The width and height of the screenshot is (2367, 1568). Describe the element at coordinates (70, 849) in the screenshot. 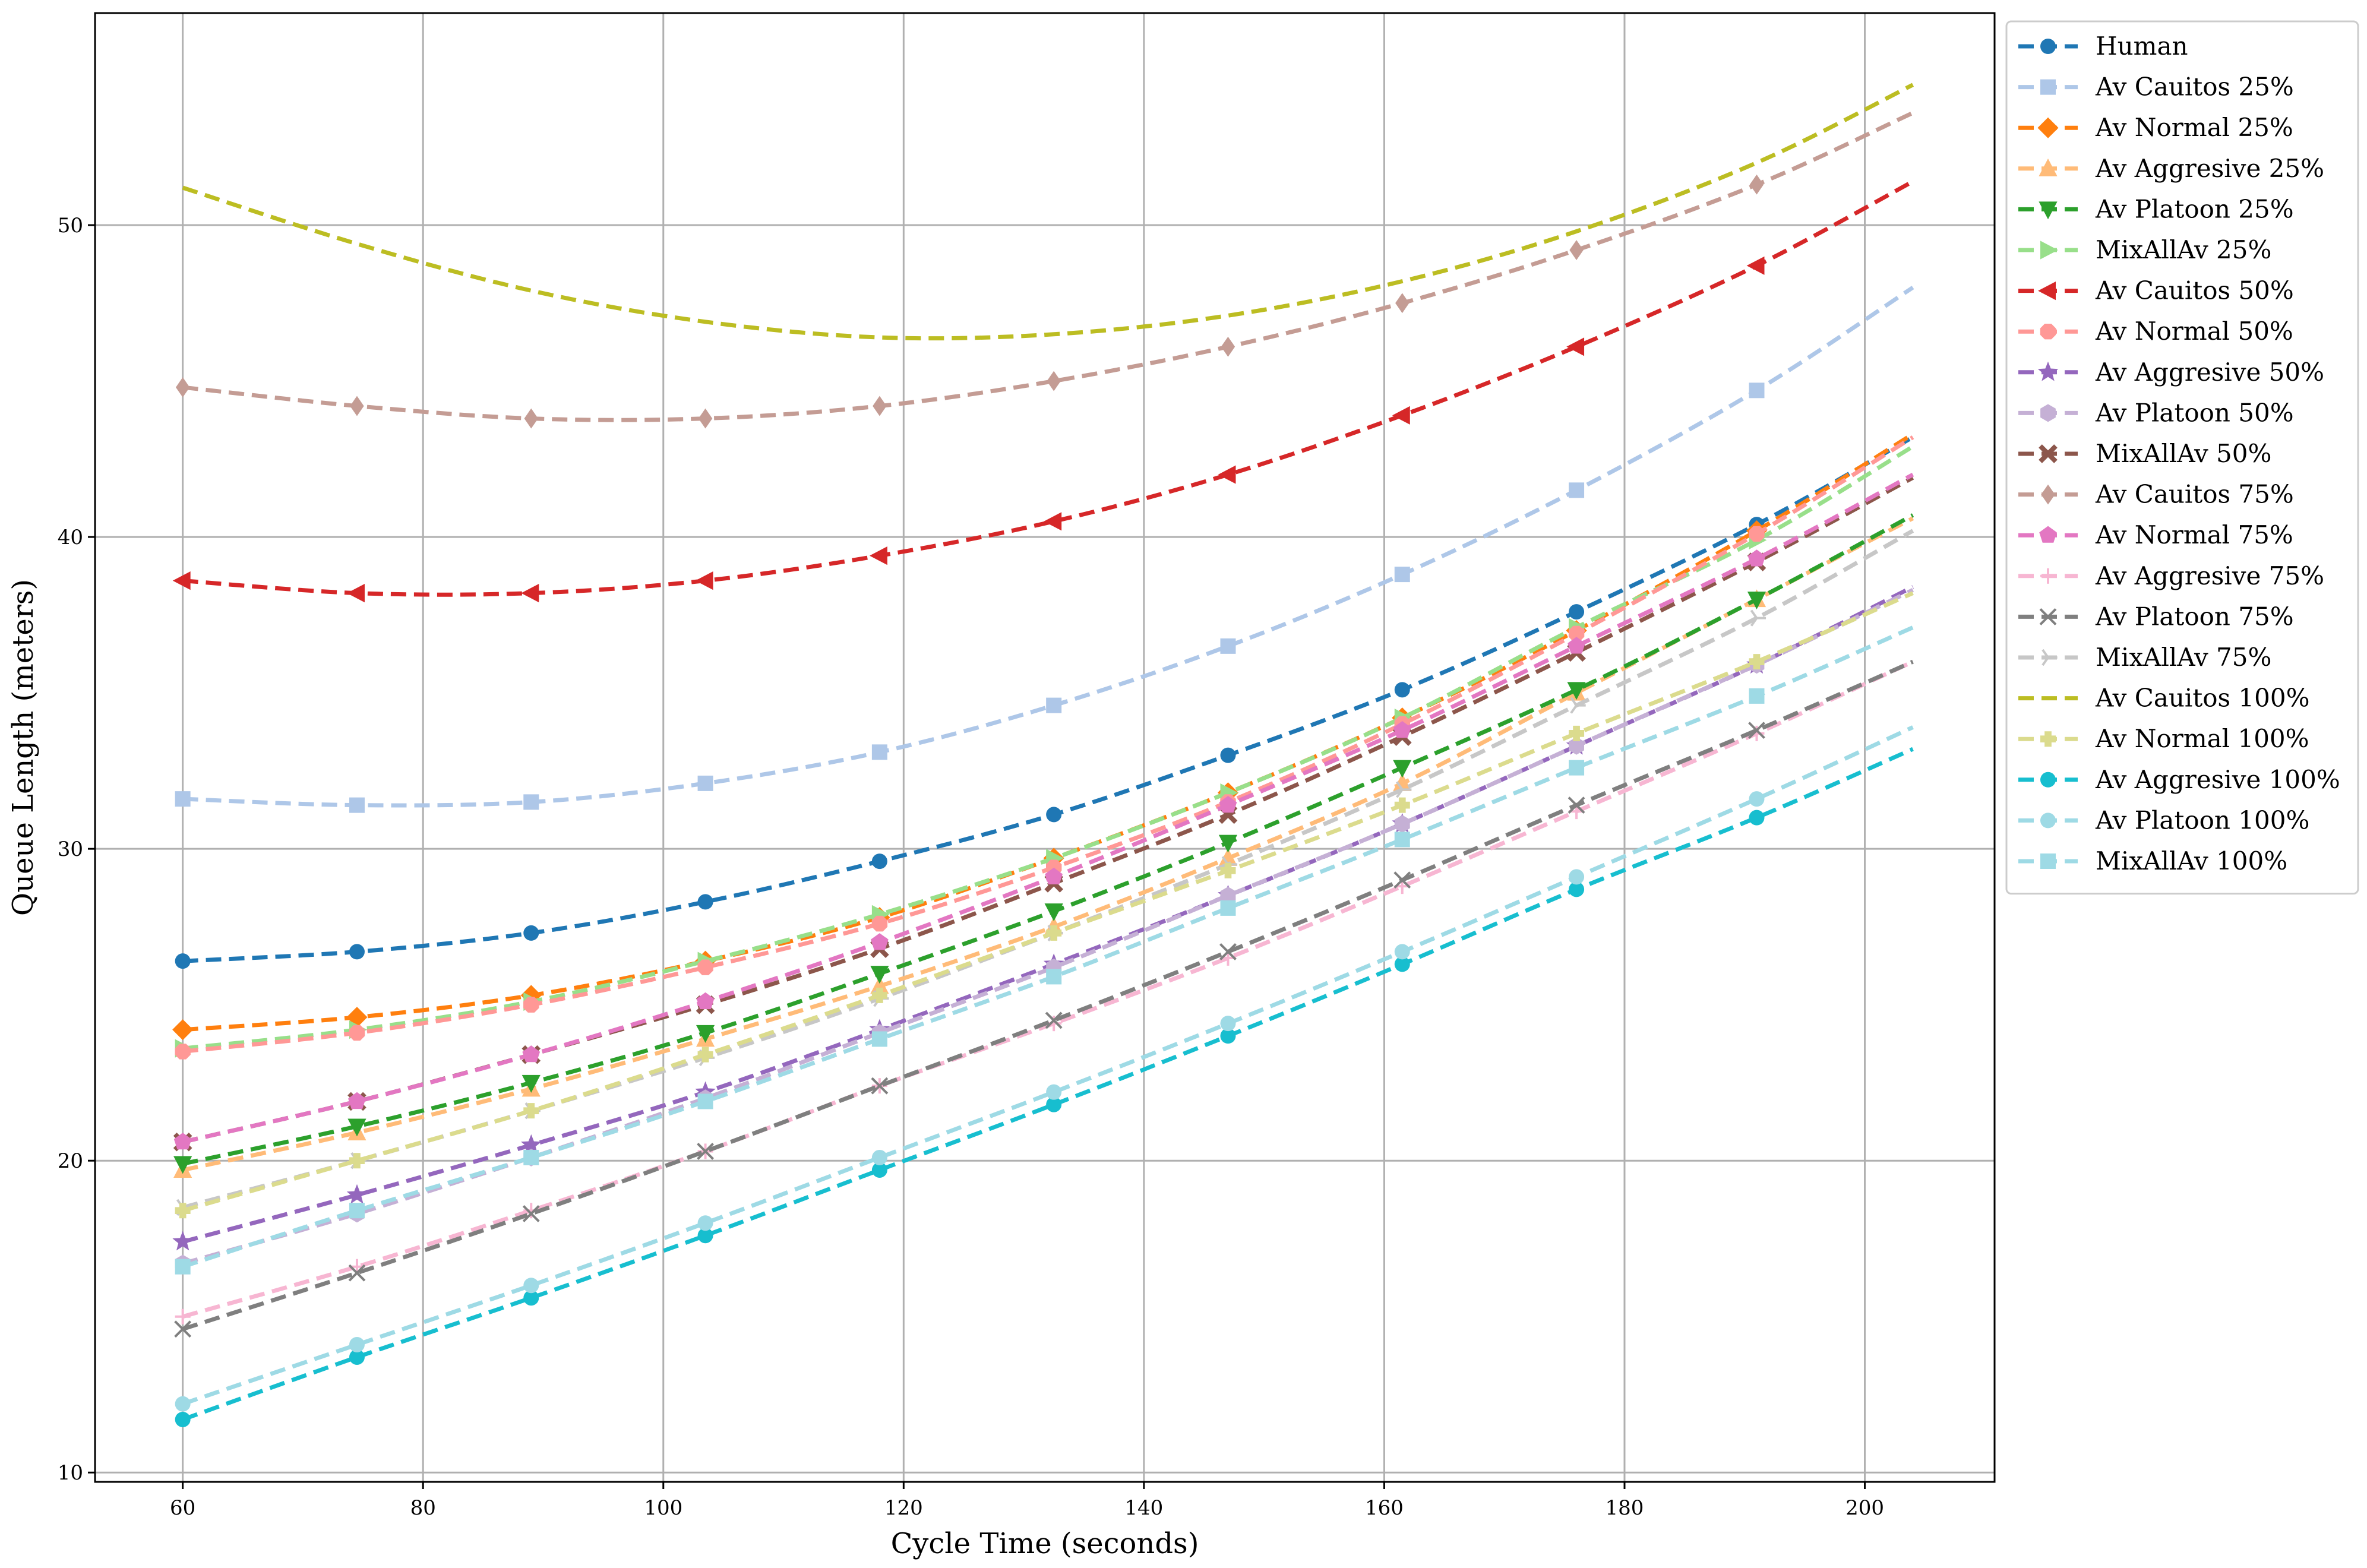

I see `y-tick-label: 30` at that location.